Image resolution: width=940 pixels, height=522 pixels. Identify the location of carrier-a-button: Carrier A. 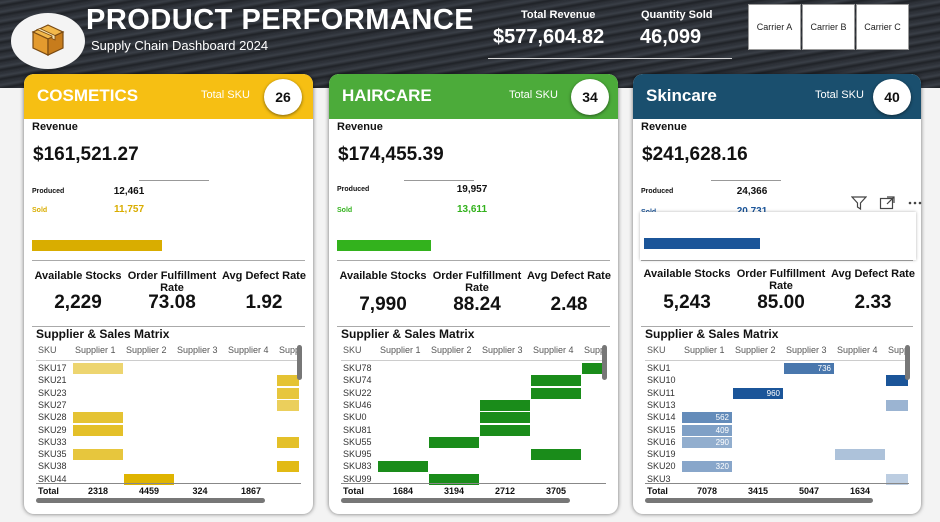
(774, 27).